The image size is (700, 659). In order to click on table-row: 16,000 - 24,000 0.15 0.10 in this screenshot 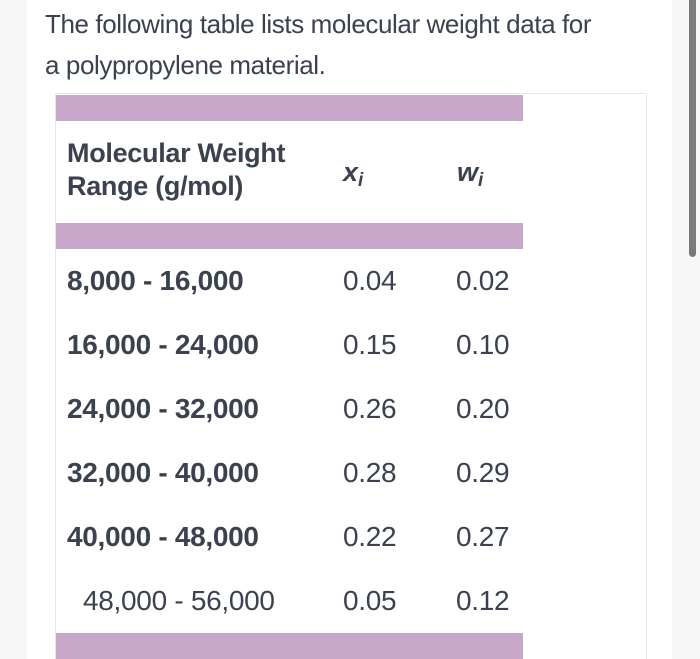, I will do `click(351, 345)`.